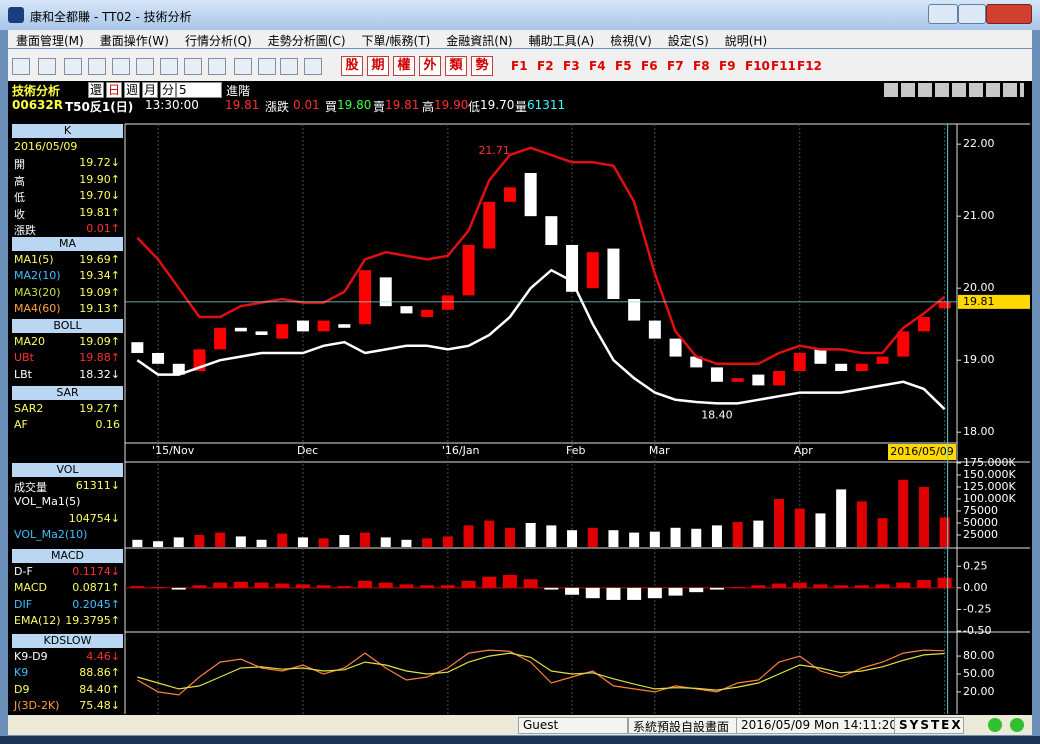 The width and height of the screenshot is (1040, 744). What do you see at coordinates (19, 181) in the screenshot?
I see `indicator-label: 高` at bounding box center [19, 181].